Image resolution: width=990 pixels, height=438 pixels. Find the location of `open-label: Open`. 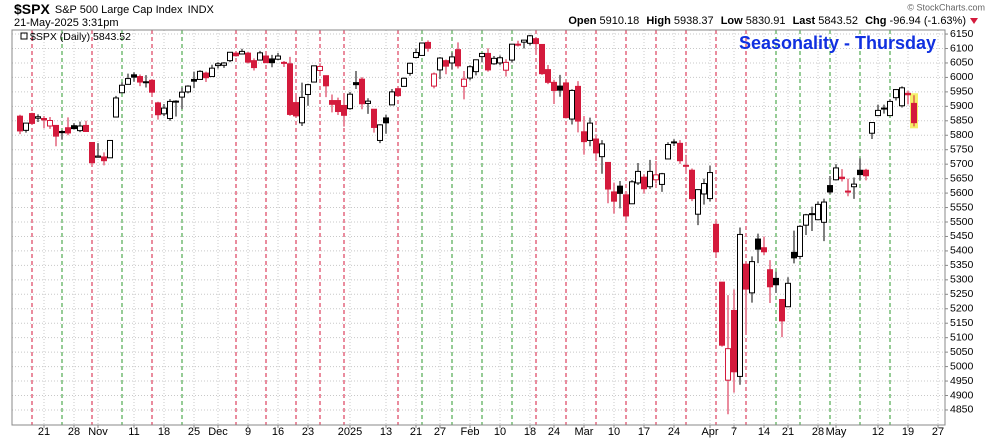

open-label: Open is located at coordinates (582, 21).